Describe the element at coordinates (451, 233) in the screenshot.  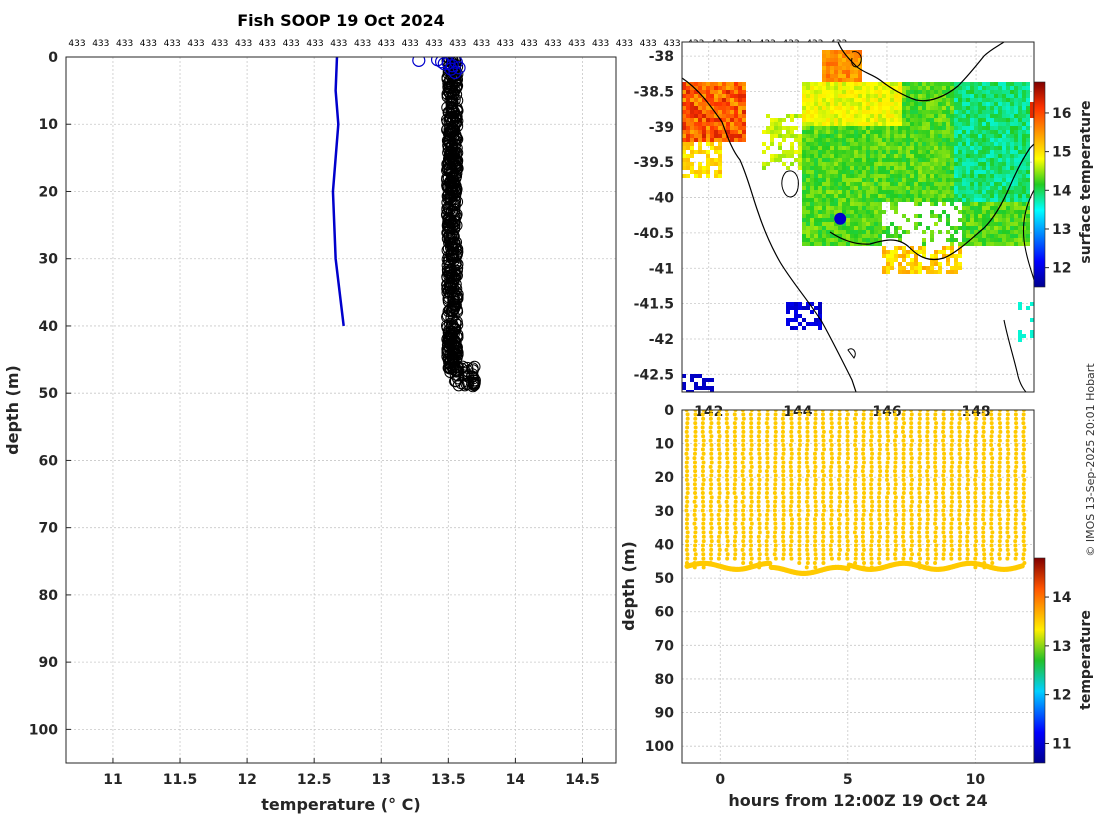
I see `observation-point` at that location.